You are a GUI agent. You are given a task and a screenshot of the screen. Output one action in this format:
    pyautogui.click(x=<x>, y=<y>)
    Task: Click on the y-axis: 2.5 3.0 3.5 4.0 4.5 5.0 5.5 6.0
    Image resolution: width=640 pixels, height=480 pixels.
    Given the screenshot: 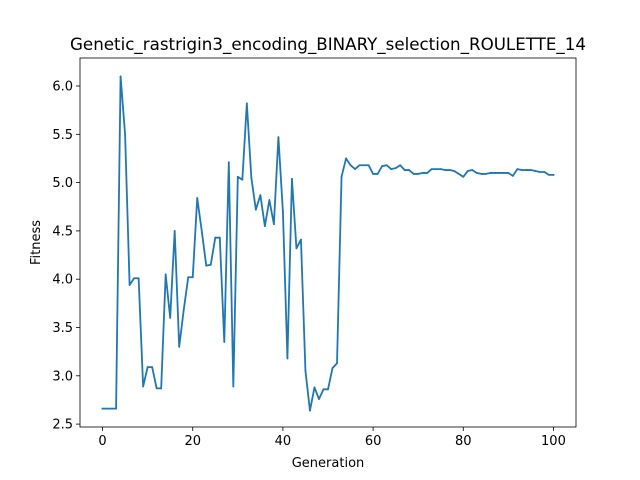 What is the action you would take?
    pyautogui.click(x=66, y=256)
    